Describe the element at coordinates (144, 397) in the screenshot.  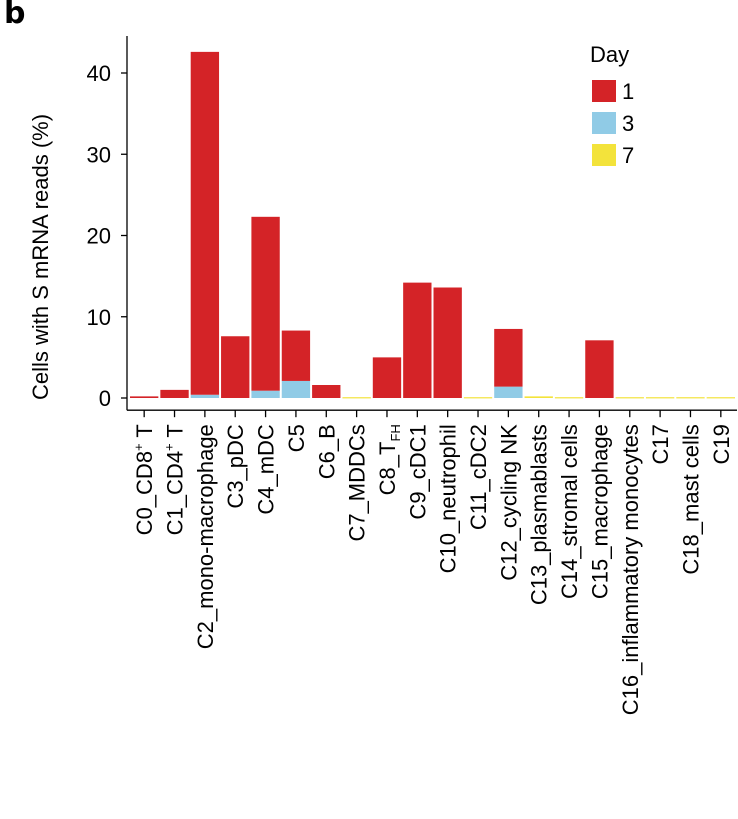
I see `bar-c0-day1` at that location.